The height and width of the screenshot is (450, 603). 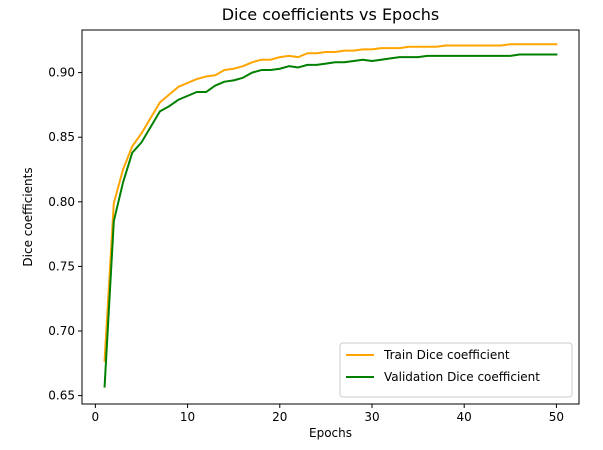 What do you see at coordinates (446, 355) in the screenshot?
I see `legend-label-train: Train Dice coefficient` at bounding box center [446, 355].